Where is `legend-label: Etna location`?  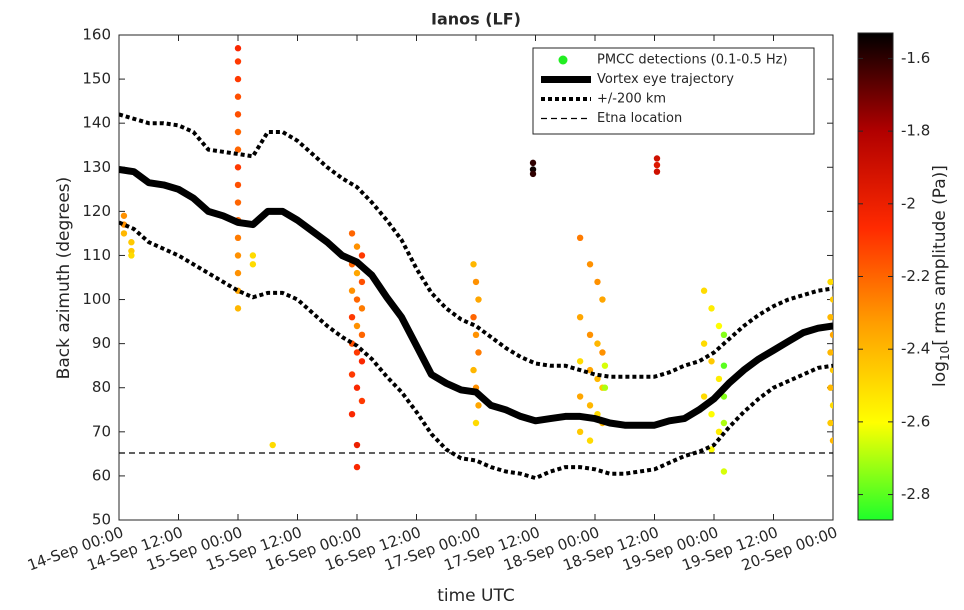 legend-label: Etna location is located at coordinates (639, 118).